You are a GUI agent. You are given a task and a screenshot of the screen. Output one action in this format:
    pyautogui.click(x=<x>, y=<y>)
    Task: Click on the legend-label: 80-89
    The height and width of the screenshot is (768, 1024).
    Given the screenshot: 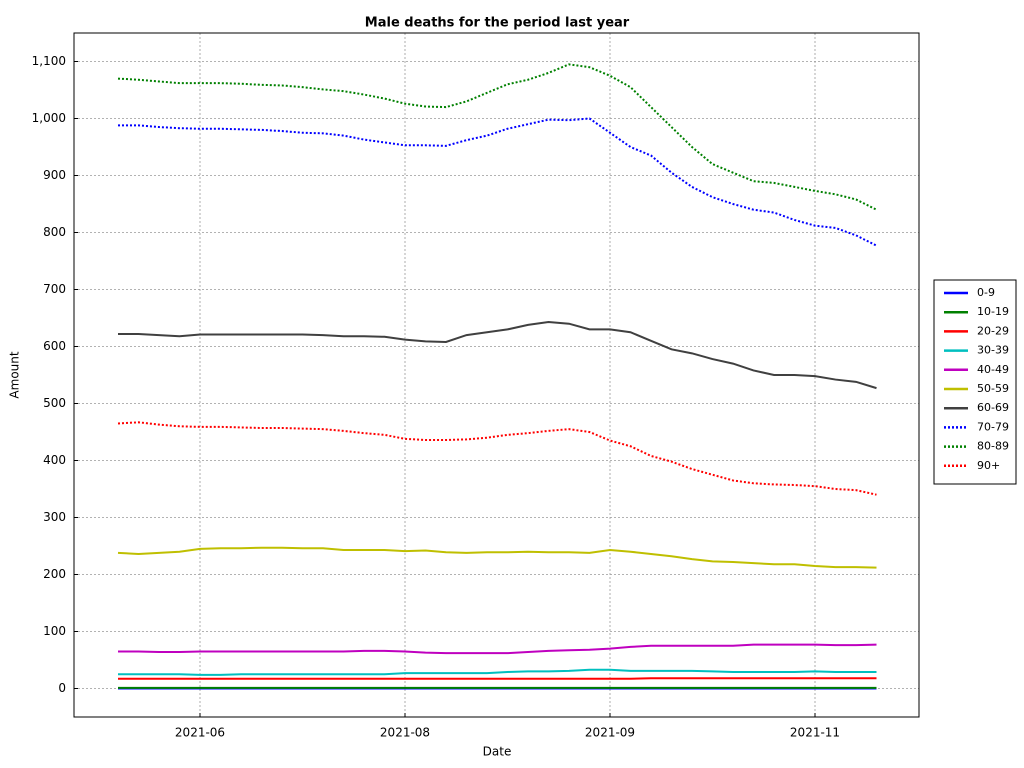 What is the action you would take?
    pyautogui.click(x=993, y=446)
    